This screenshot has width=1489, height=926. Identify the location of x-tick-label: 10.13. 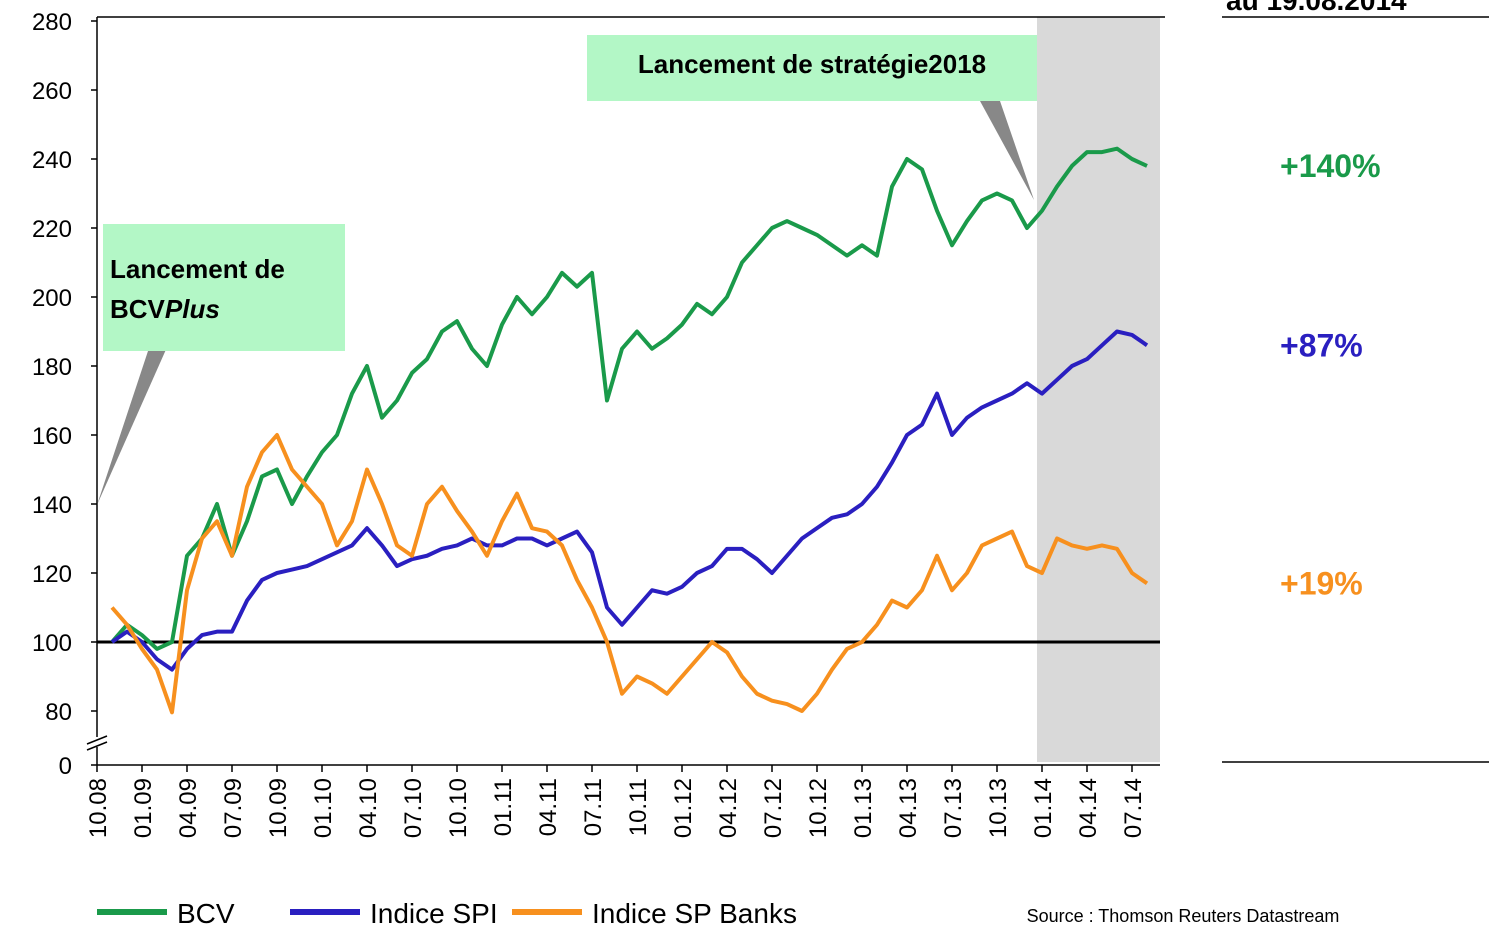
(998, 808).